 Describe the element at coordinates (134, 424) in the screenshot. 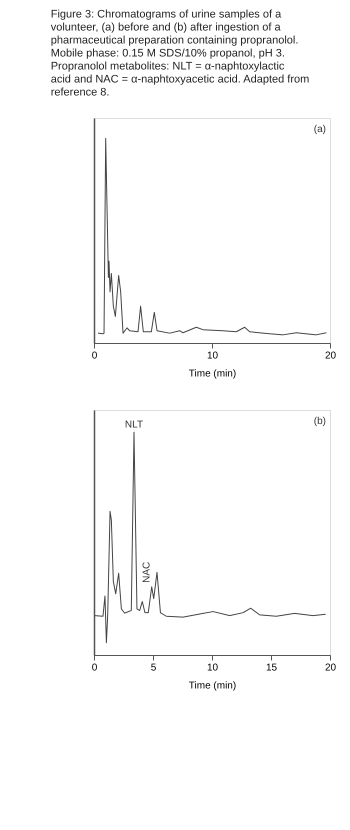

I see `annotation: NLT` at that location.